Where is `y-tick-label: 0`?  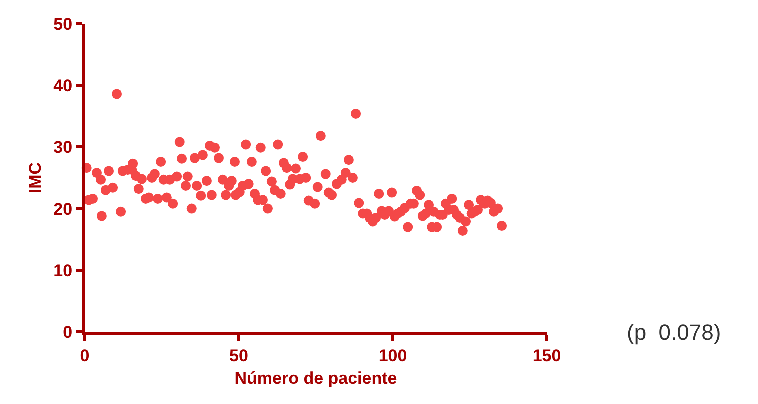 y-tick-label: 0 is located at coordinates (68, 332).